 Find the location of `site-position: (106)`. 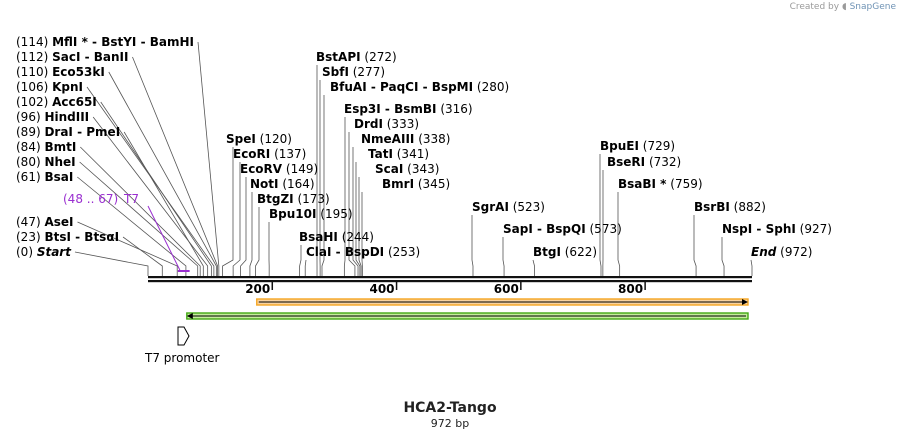

site-position: (106) is located at coordinates (34, 87).